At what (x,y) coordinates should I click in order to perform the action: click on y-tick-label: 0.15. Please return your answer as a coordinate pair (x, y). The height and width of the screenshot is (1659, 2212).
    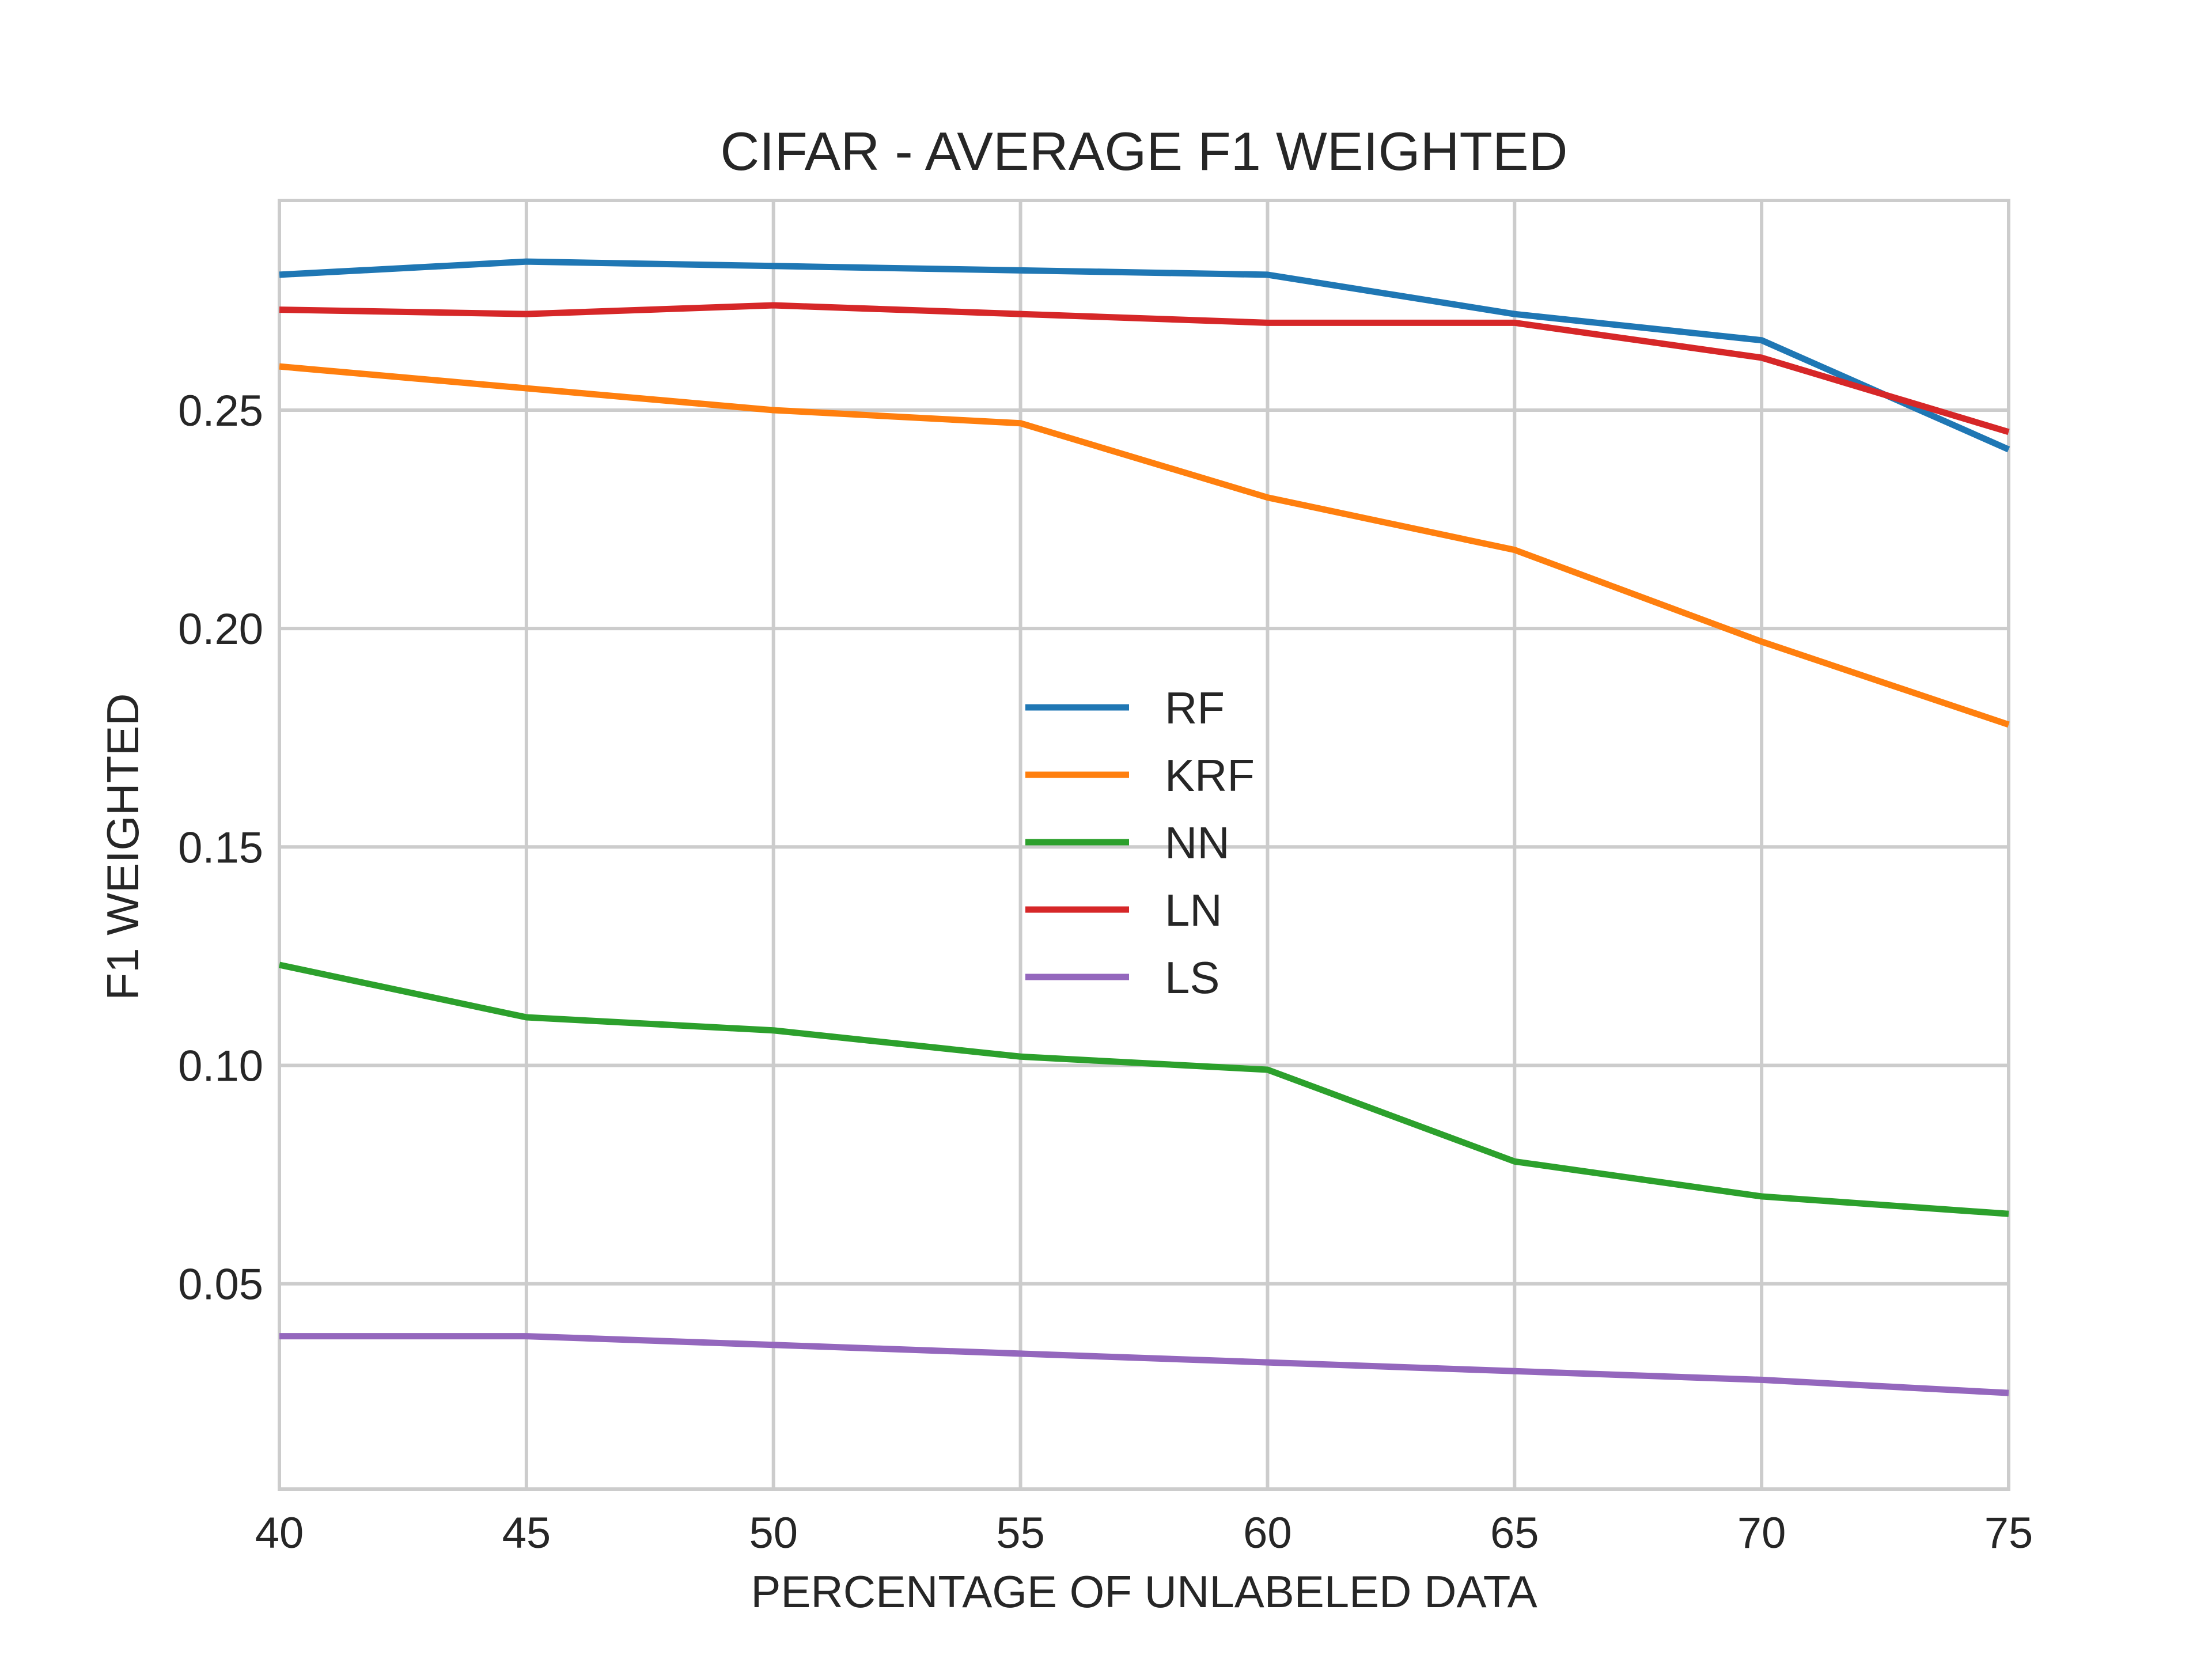
    Looking at the image, I should click on (220, 847).